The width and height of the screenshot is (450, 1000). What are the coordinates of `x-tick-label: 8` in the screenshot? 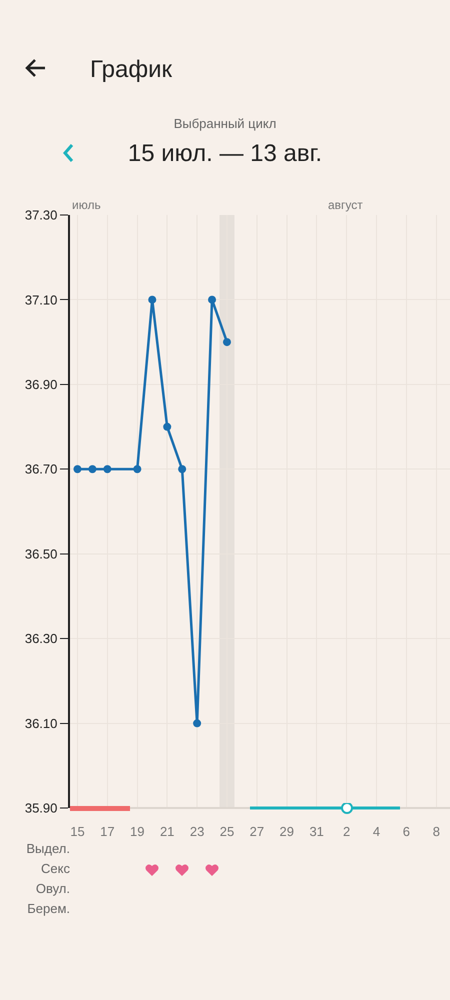 It's located at (436, 831).